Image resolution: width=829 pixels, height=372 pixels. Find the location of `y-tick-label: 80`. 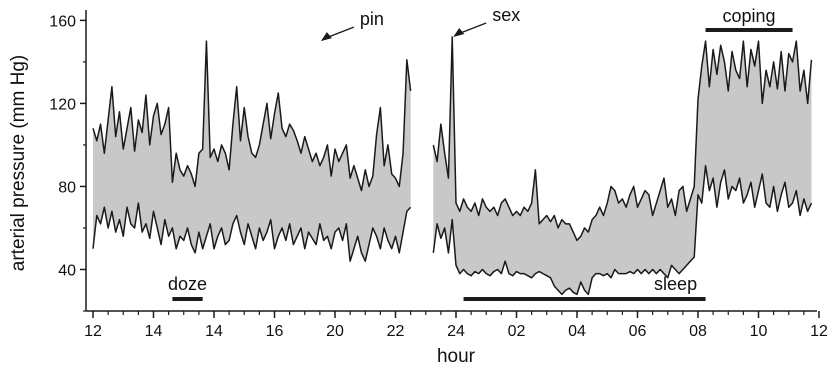

y-tick-label: 80 is located at coordinates (67, 187).